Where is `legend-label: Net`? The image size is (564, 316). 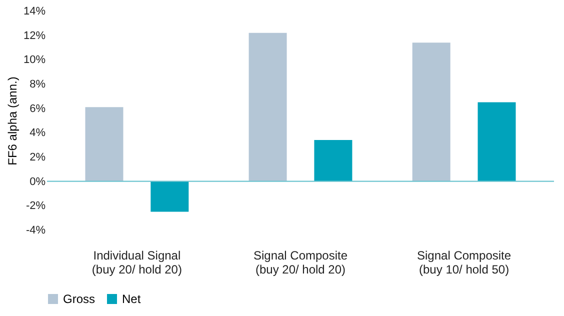 legend-label: Net is located at coordinates (132, 299).